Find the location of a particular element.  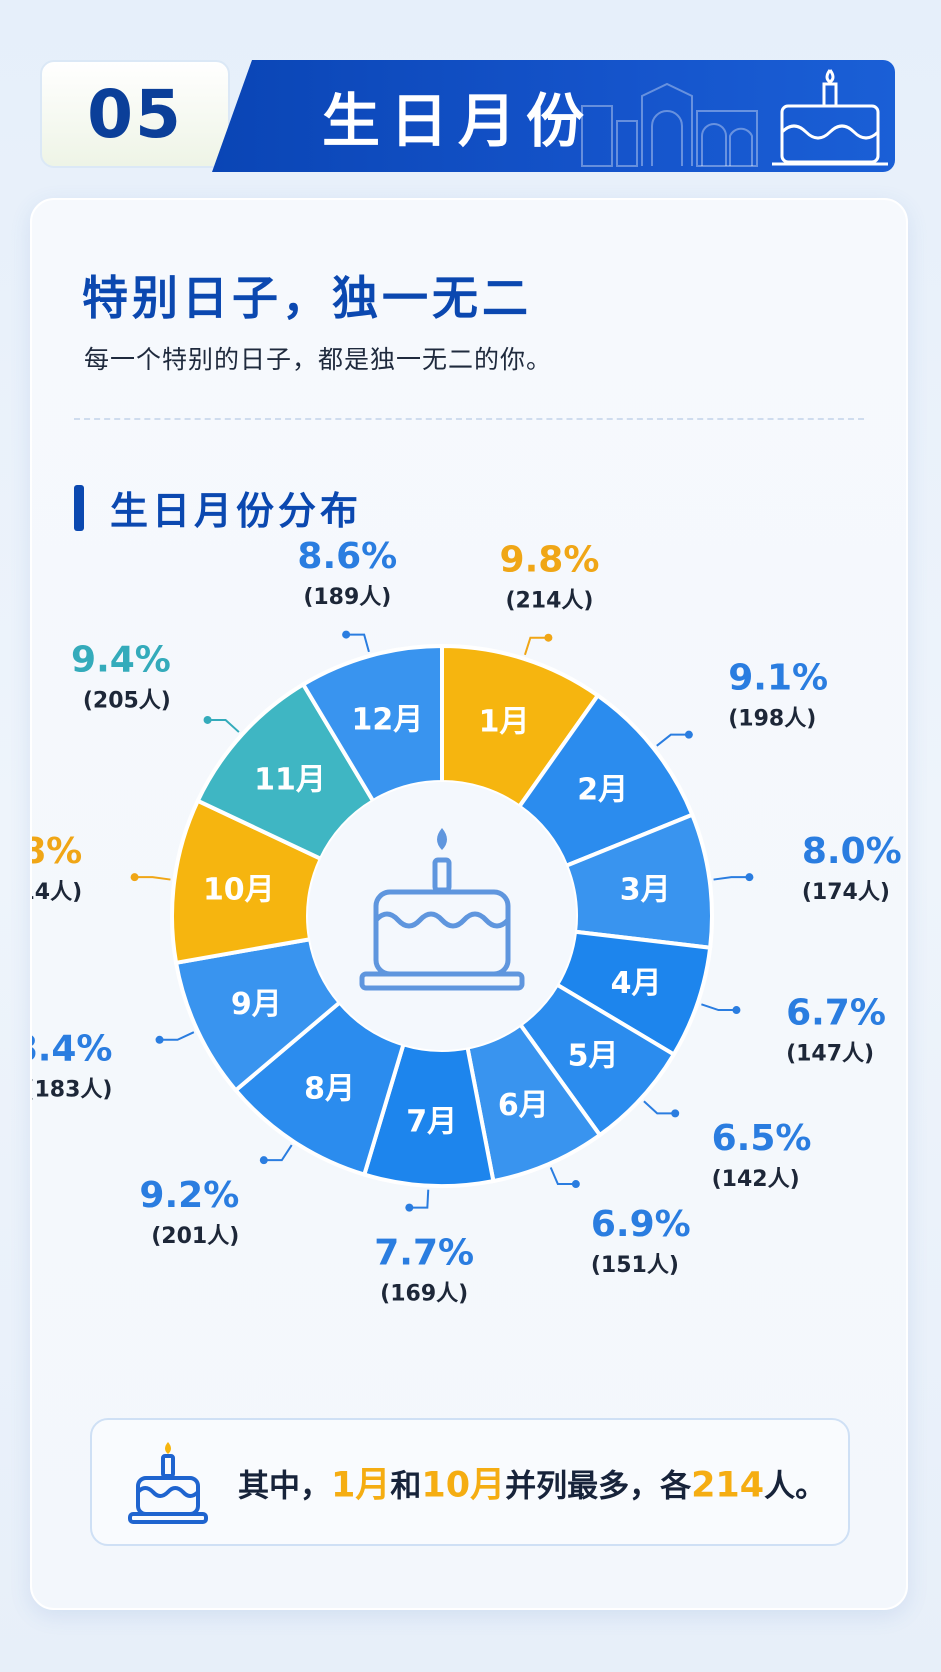

slice-label-12: 12月 is located at coordinates (387, 719).